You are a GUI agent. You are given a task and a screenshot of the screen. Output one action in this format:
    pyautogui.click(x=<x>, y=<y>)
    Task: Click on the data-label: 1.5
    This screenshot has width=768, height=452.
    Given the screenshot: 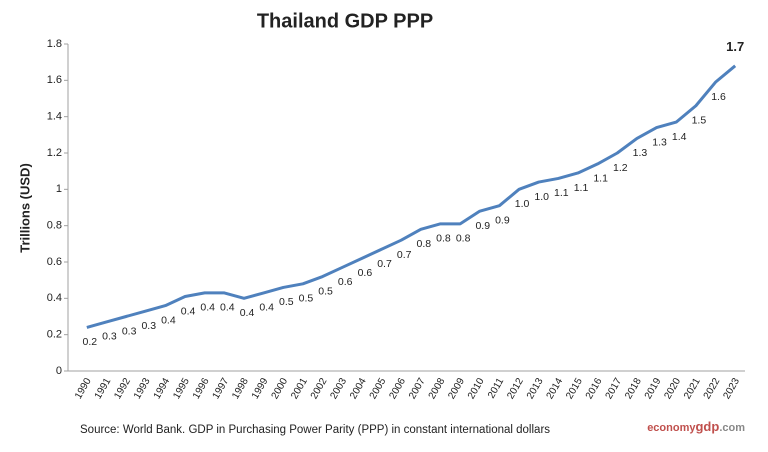 What is the action you would take?
    pyautogui.click(x=699, y=121)
    